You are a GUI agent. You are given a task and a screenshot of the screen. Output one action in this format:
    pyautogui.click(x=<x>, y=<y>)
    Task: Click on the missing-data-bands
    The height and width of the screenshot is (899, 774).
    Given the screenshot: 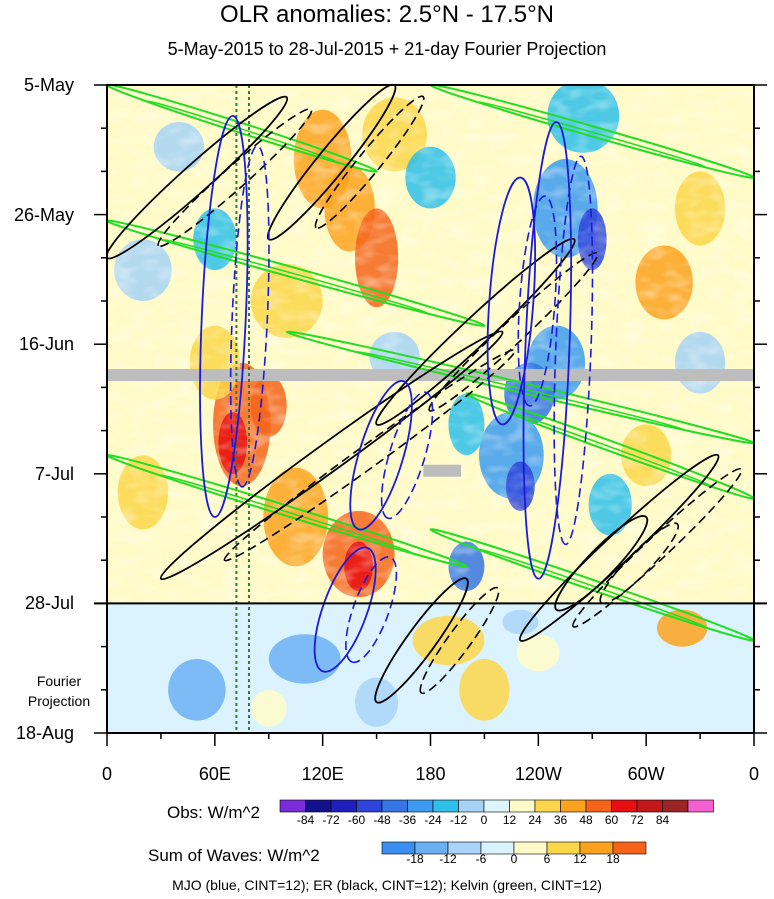 What is the action you would take?
    pyautogui.click(x=430, y=423)
    